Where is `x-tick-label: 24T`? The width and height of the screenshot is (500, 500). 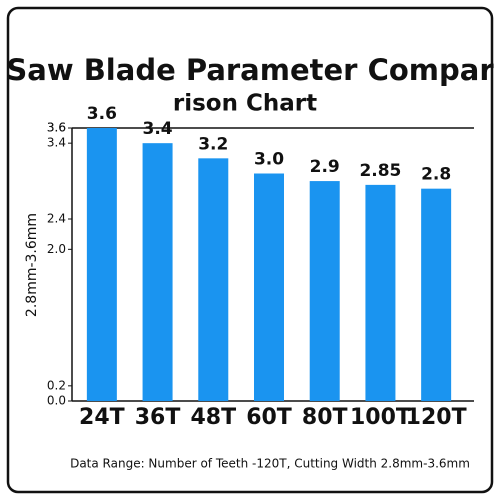
x-tick-label: 24T is located at coordinates (102, 417).